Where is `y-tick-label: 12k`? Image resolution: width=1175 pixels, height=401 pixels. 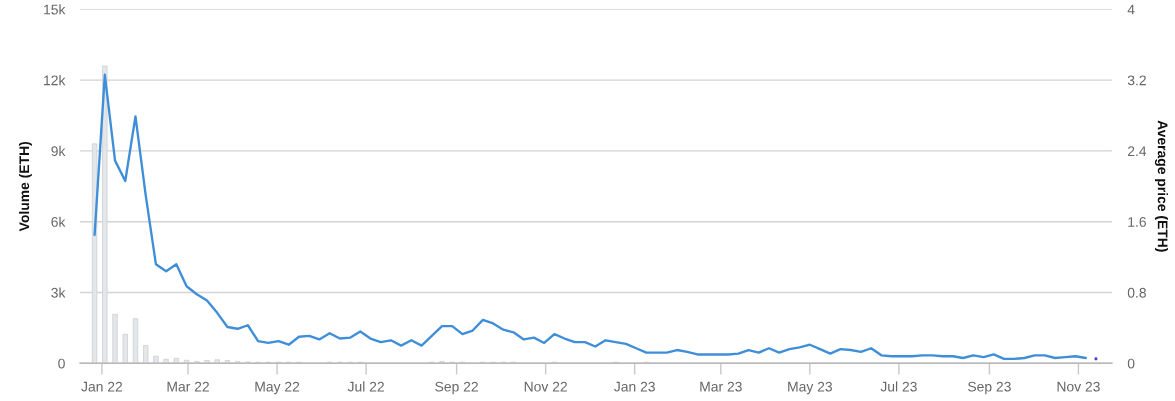
y-tick-label: 12k is located at coordinates (55, 80).